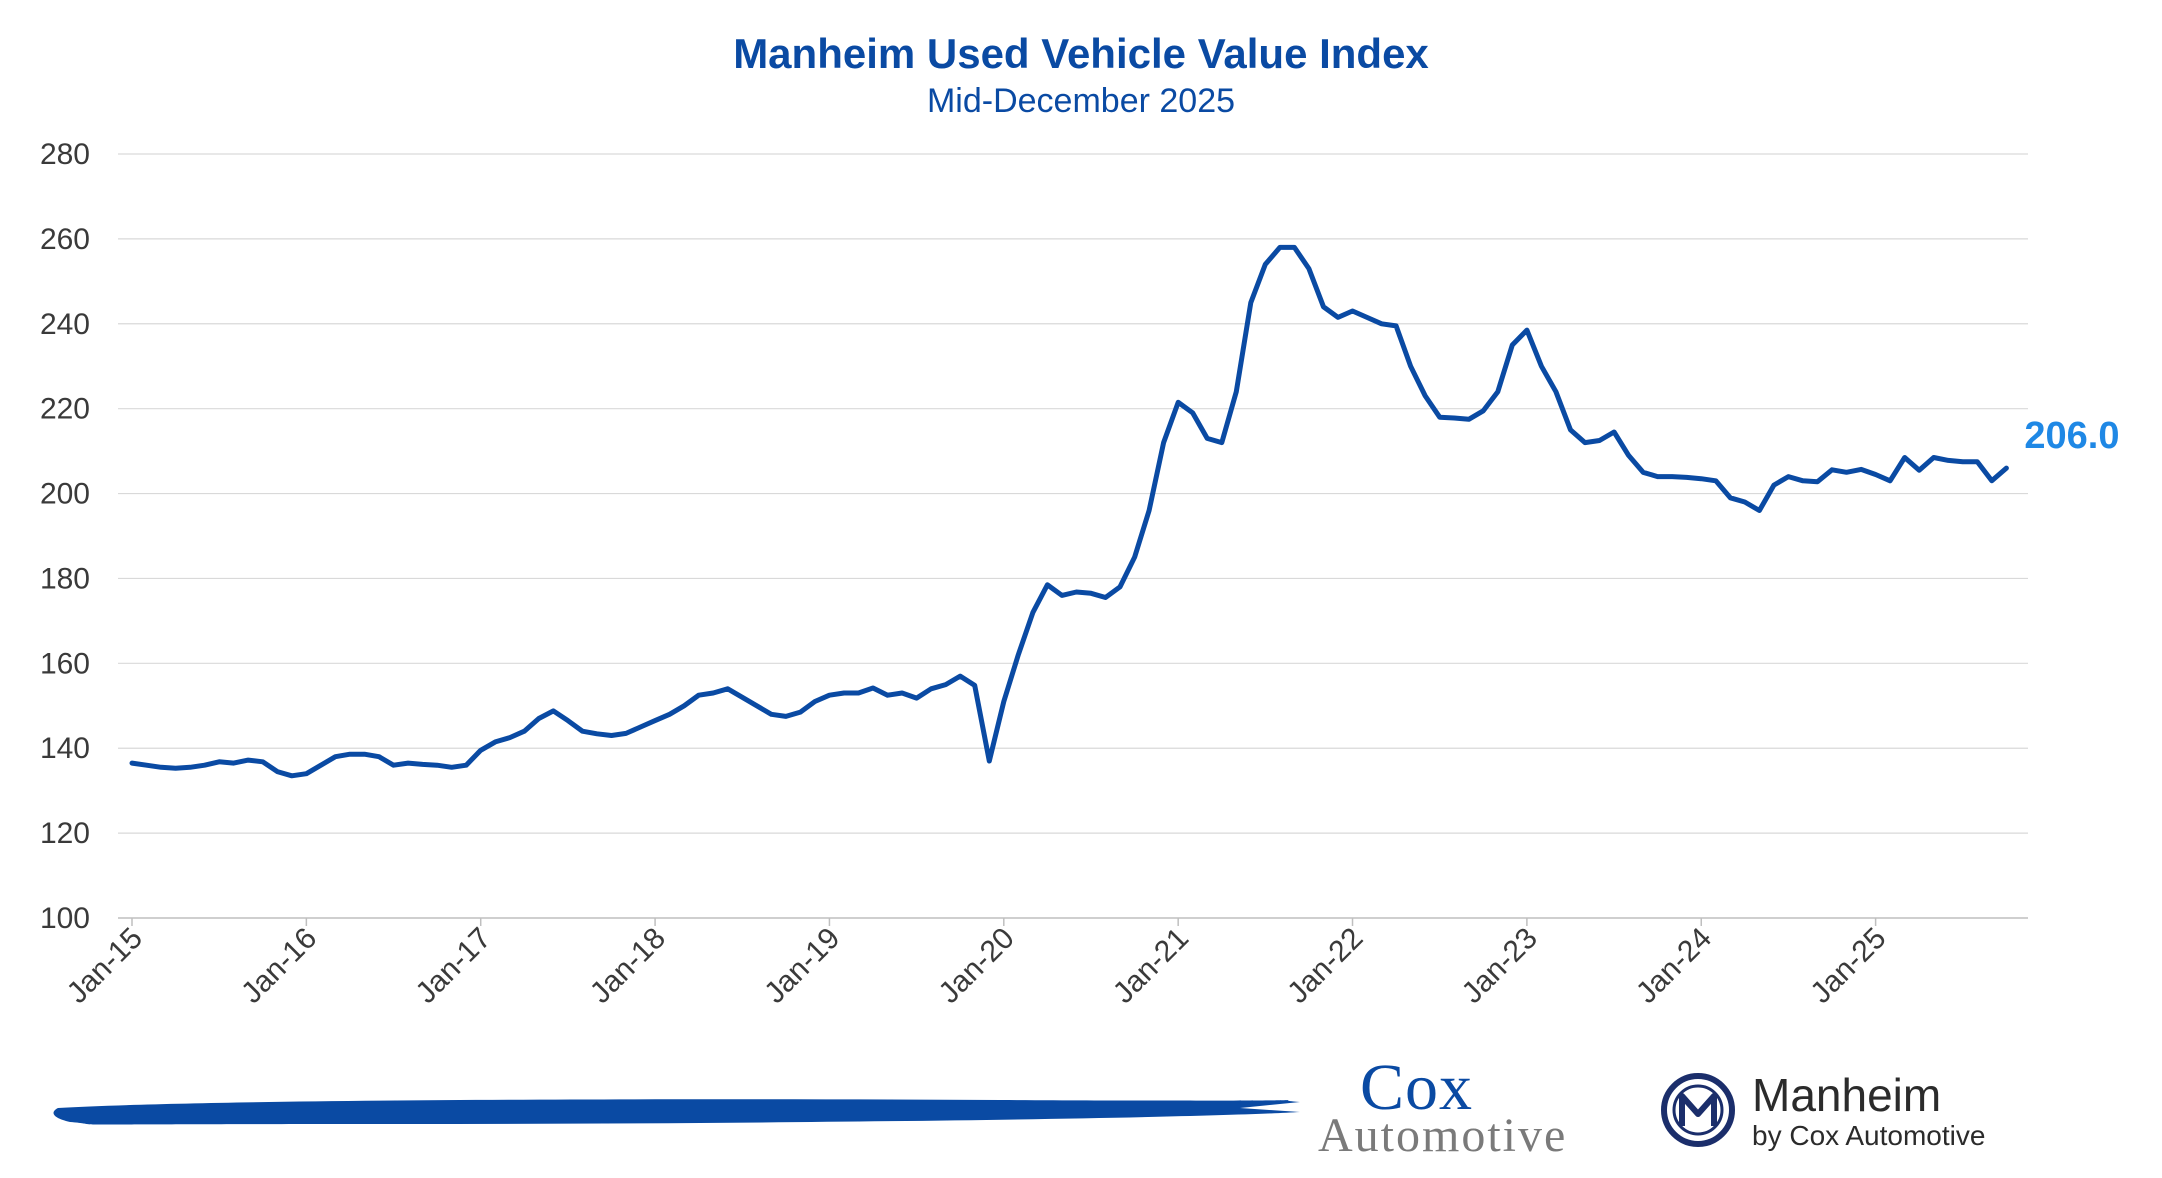 The height and width of the screenshot is (1178, 2162). I want to click on cox-logo-line2: Automotive, so click(1443, 1135).